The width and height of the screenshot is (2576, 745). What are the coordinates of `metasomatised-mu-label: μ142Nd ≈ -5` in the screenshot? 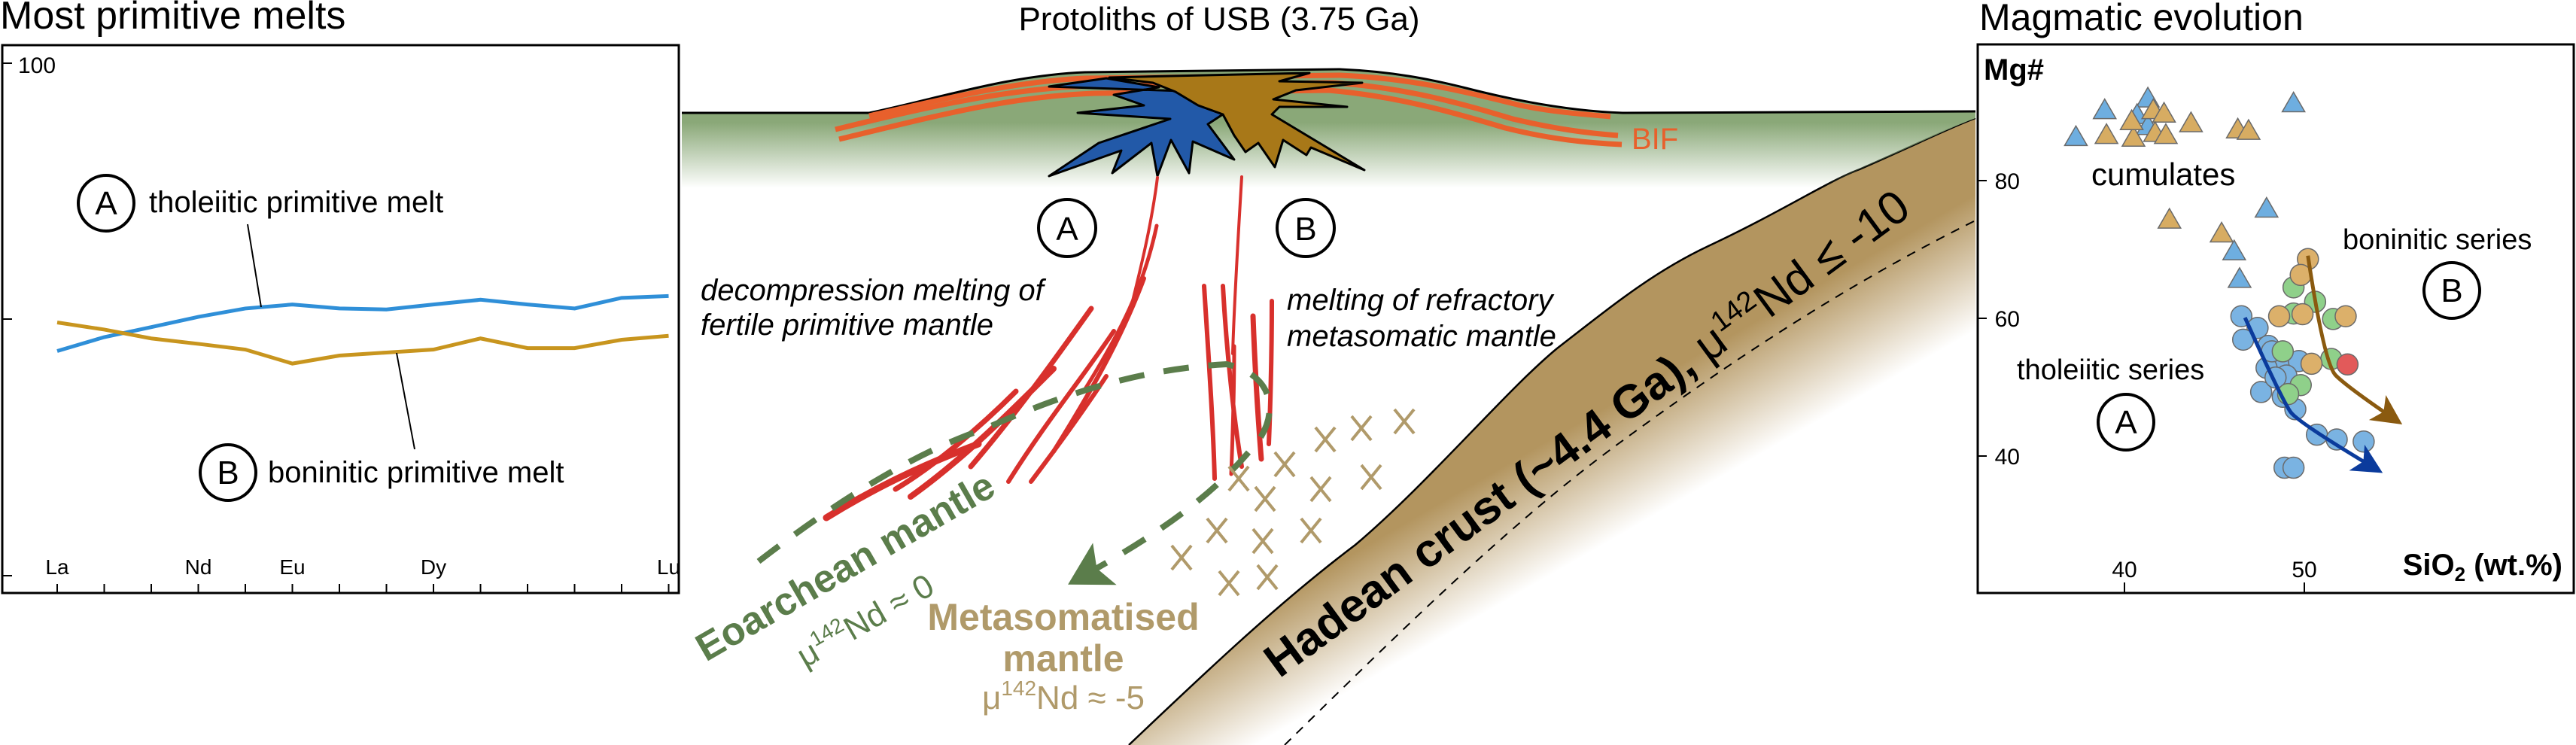 It's located at (1063, 696).